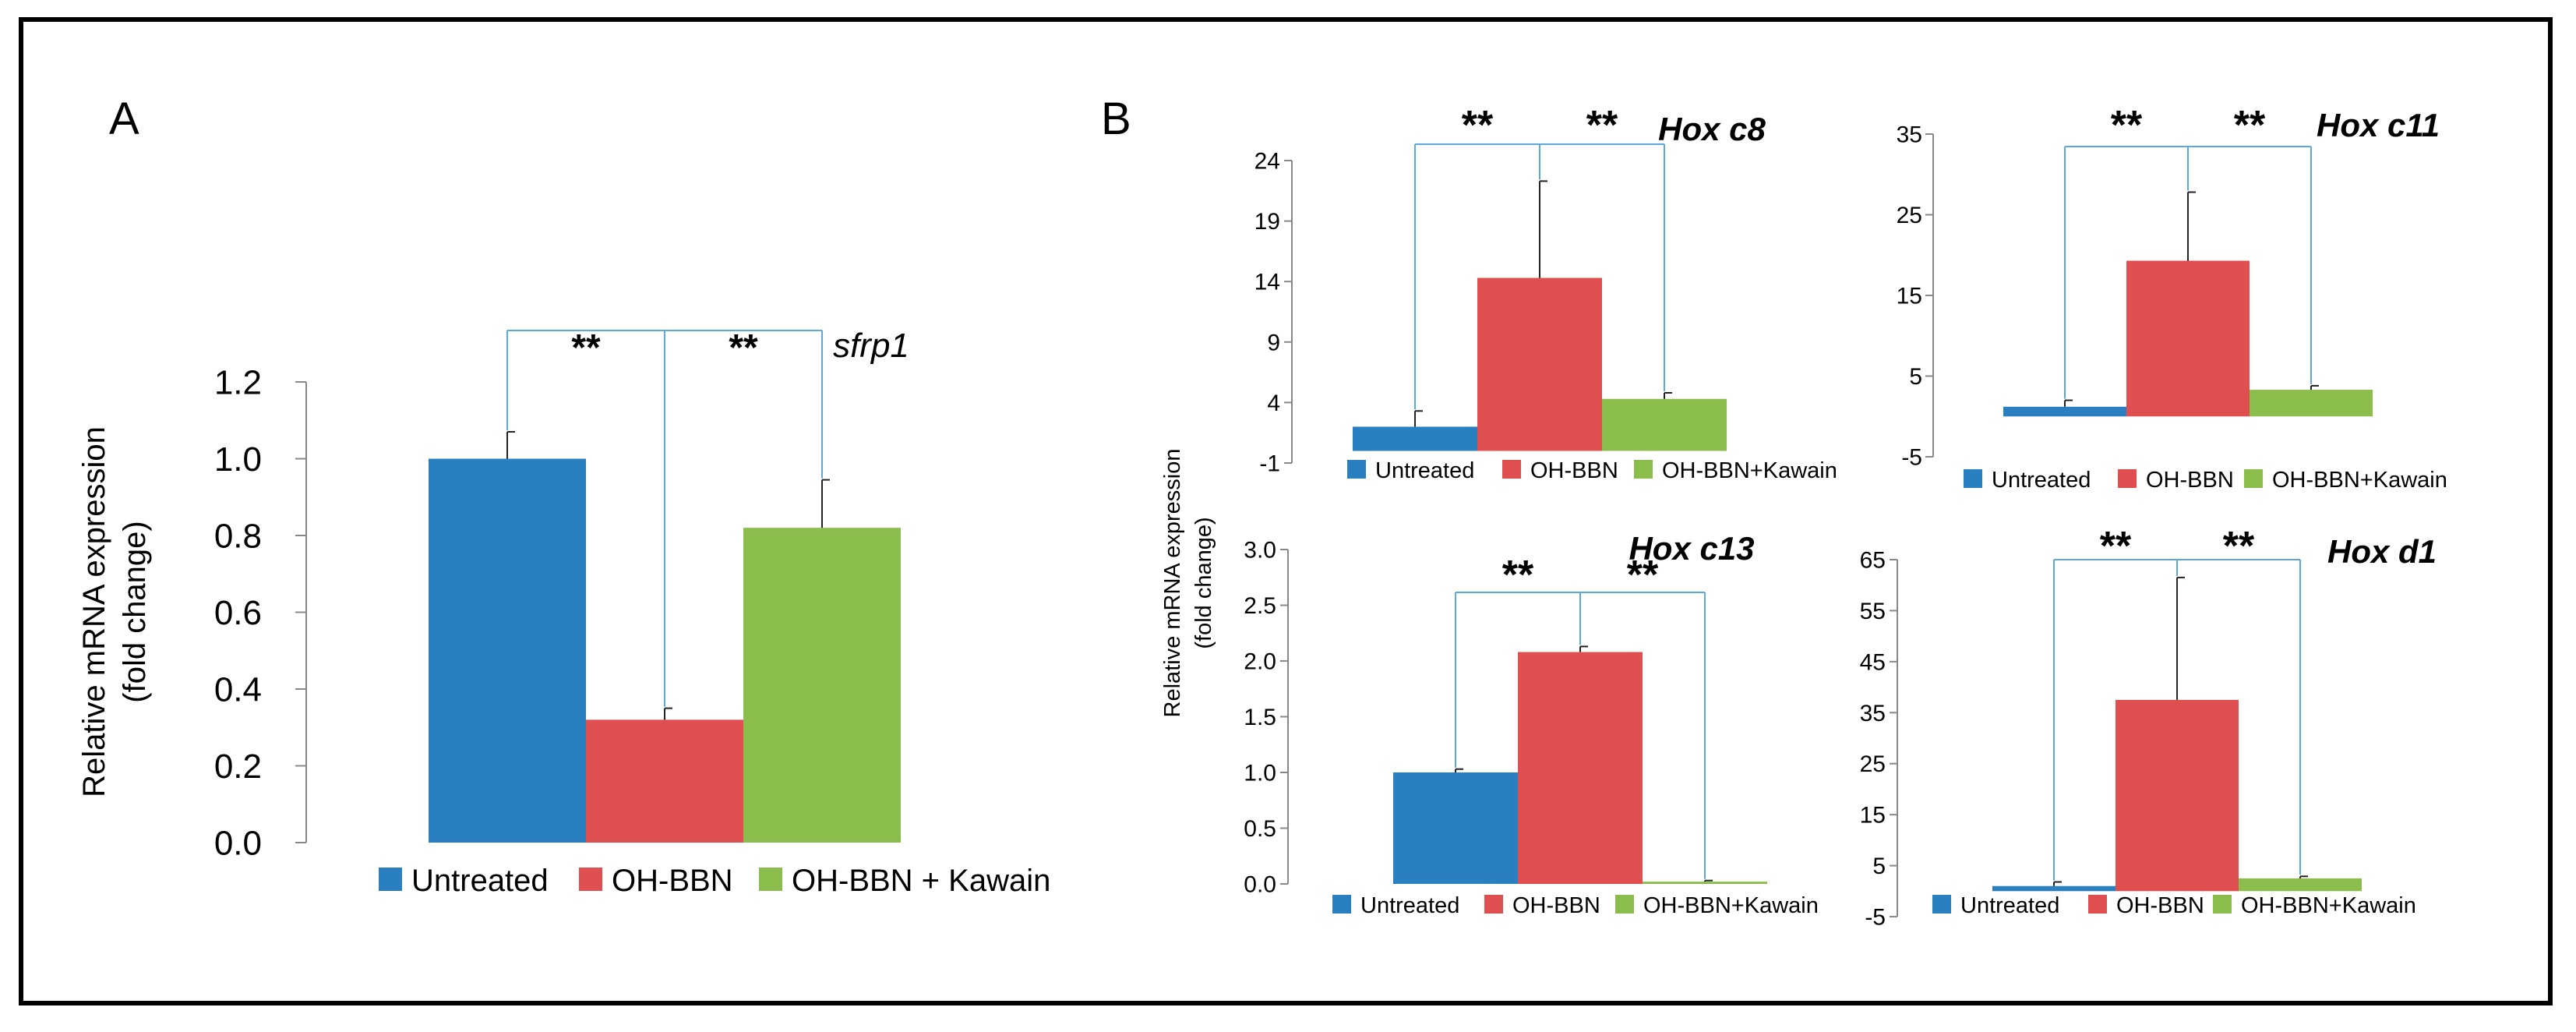  What do you see at coordinates (921, 881) in the screenshot?
I see `legend-label: OH-BBN + Kawain` at bounding box center [921, 881].